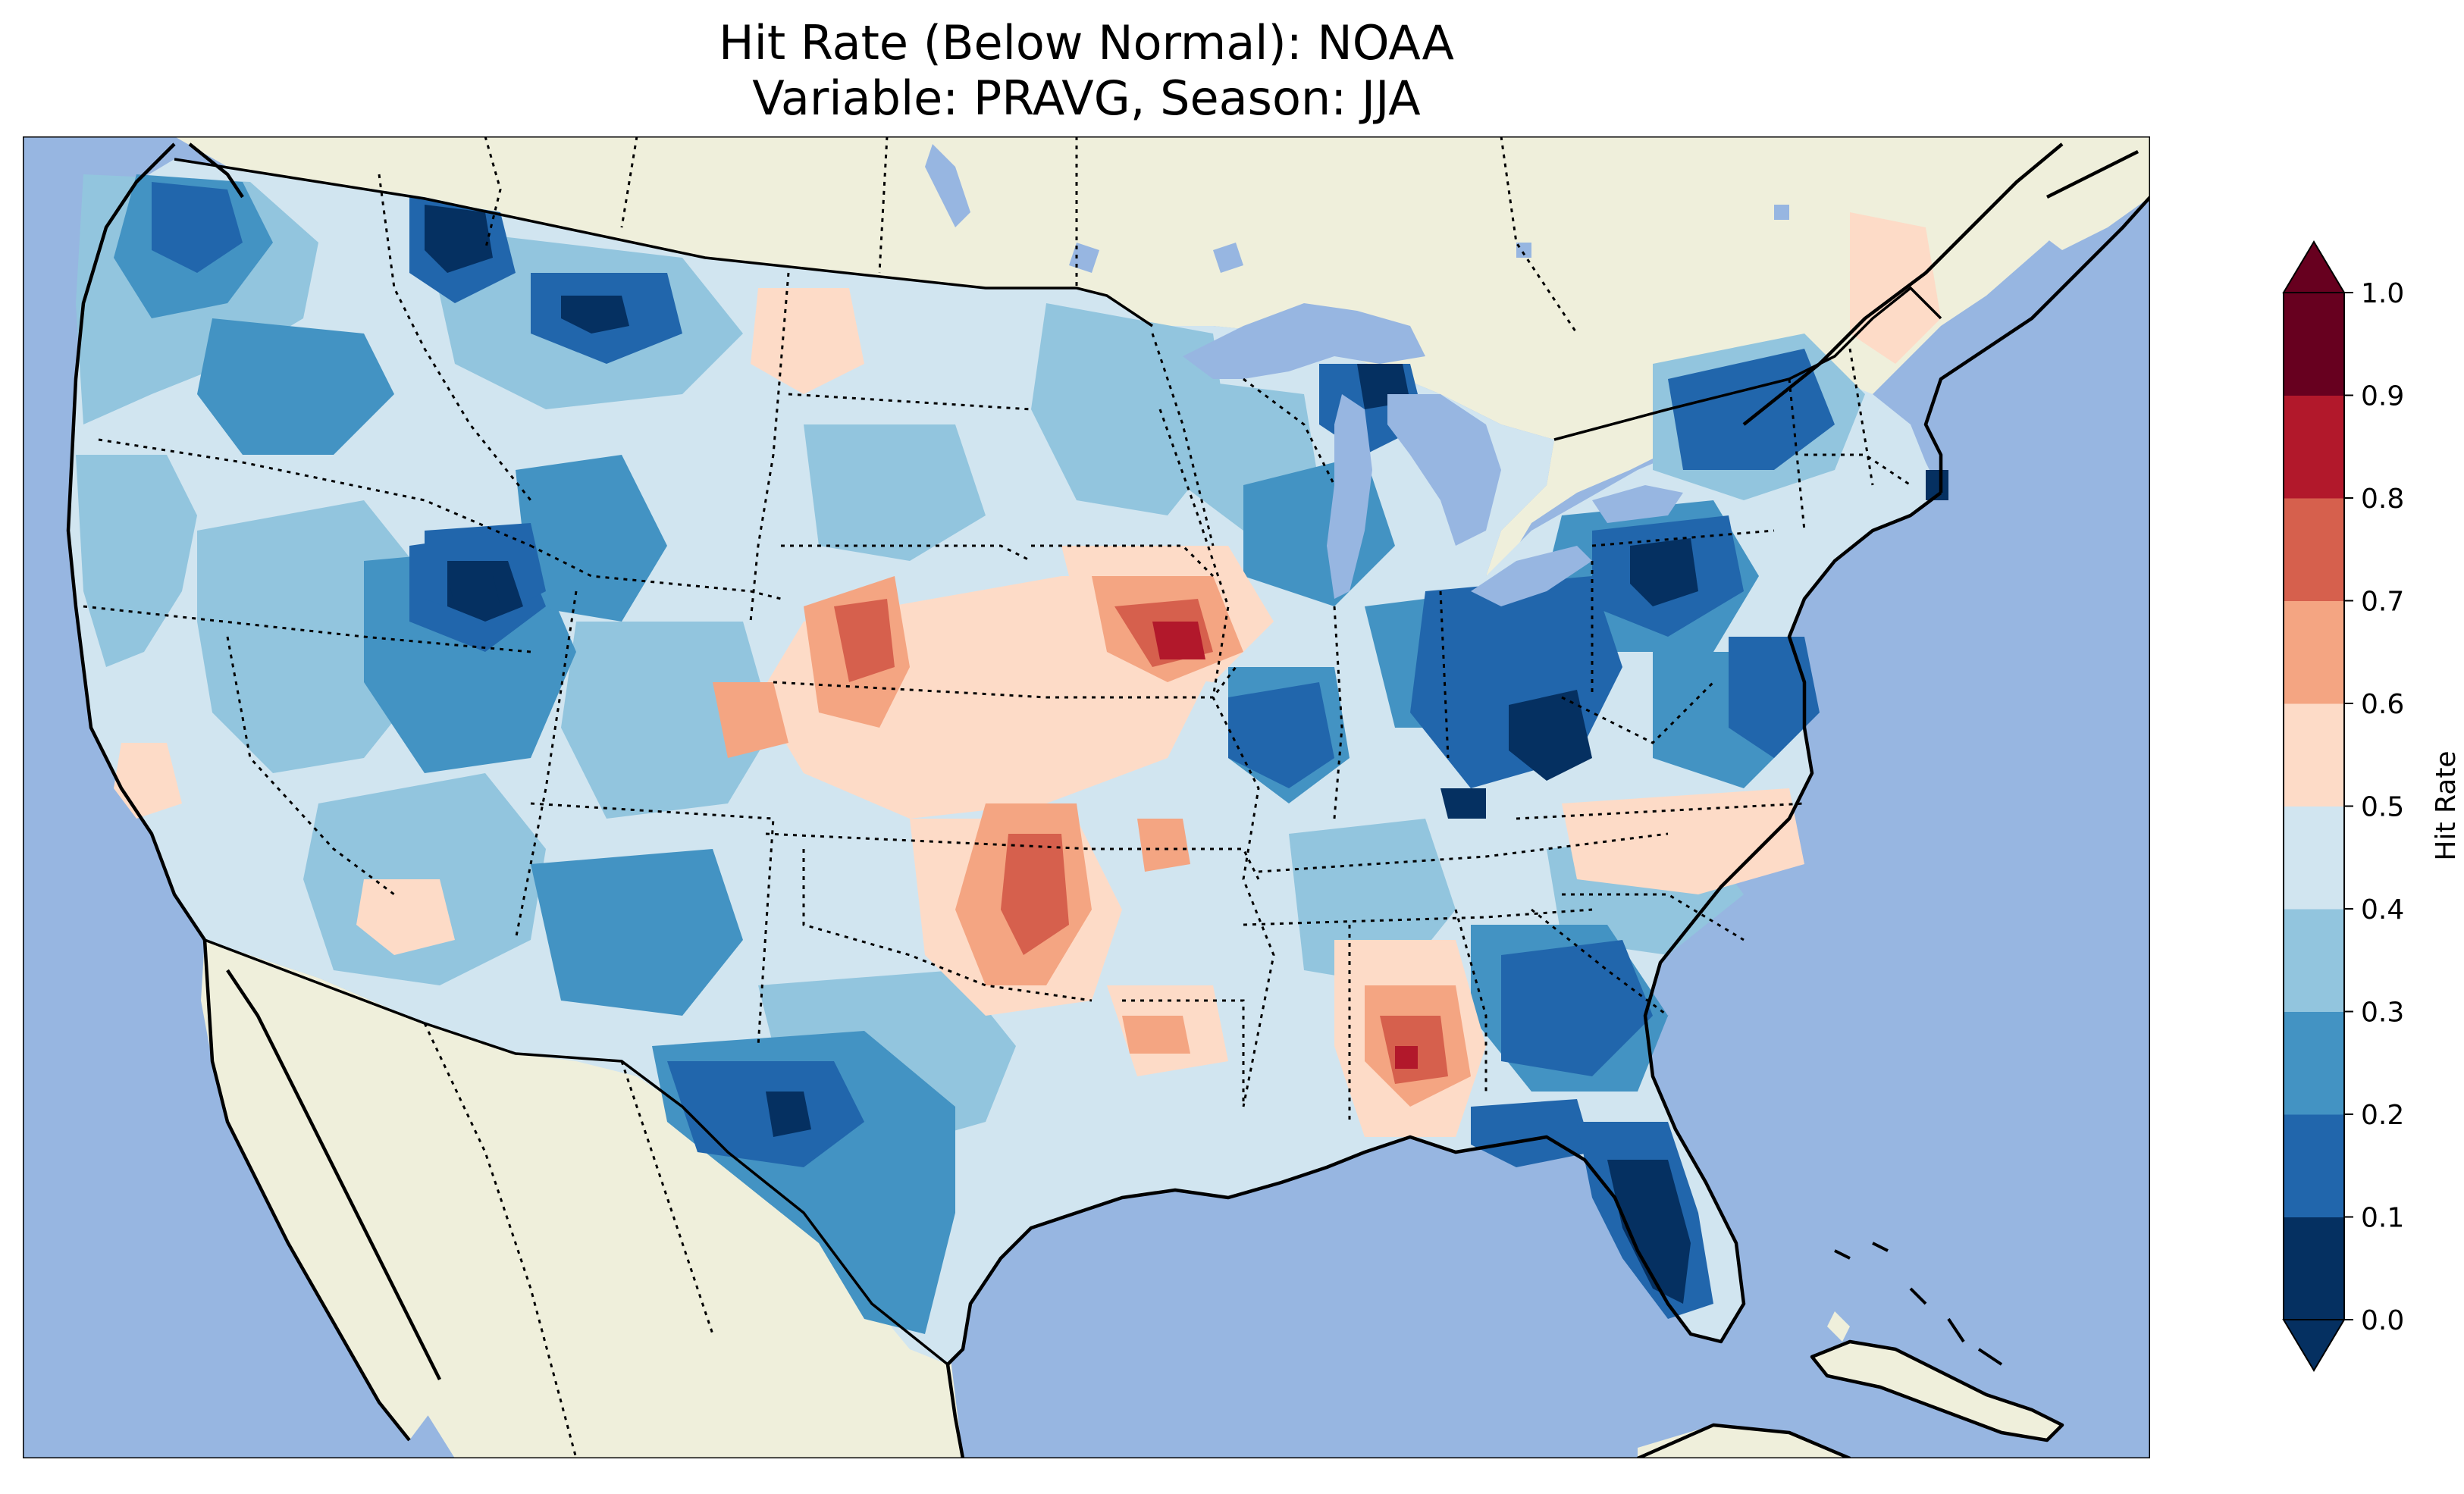 The width and height of the screenshot is (2464, 1494). What do you see at coordinates (2382, 602) in the screenshot?
I see `colorbar-tick-label: 0.7` at bounding box center [2382, 602].